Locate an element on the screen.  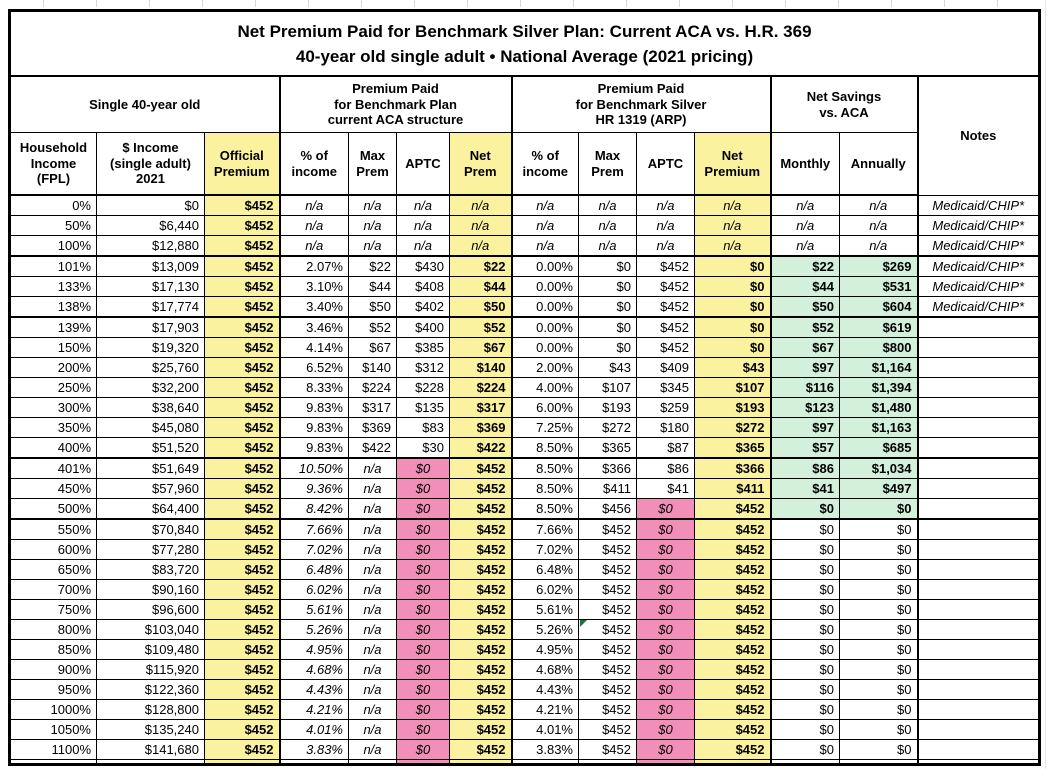
cell-savings-annually: $604 is located at coordinates (878, 307).